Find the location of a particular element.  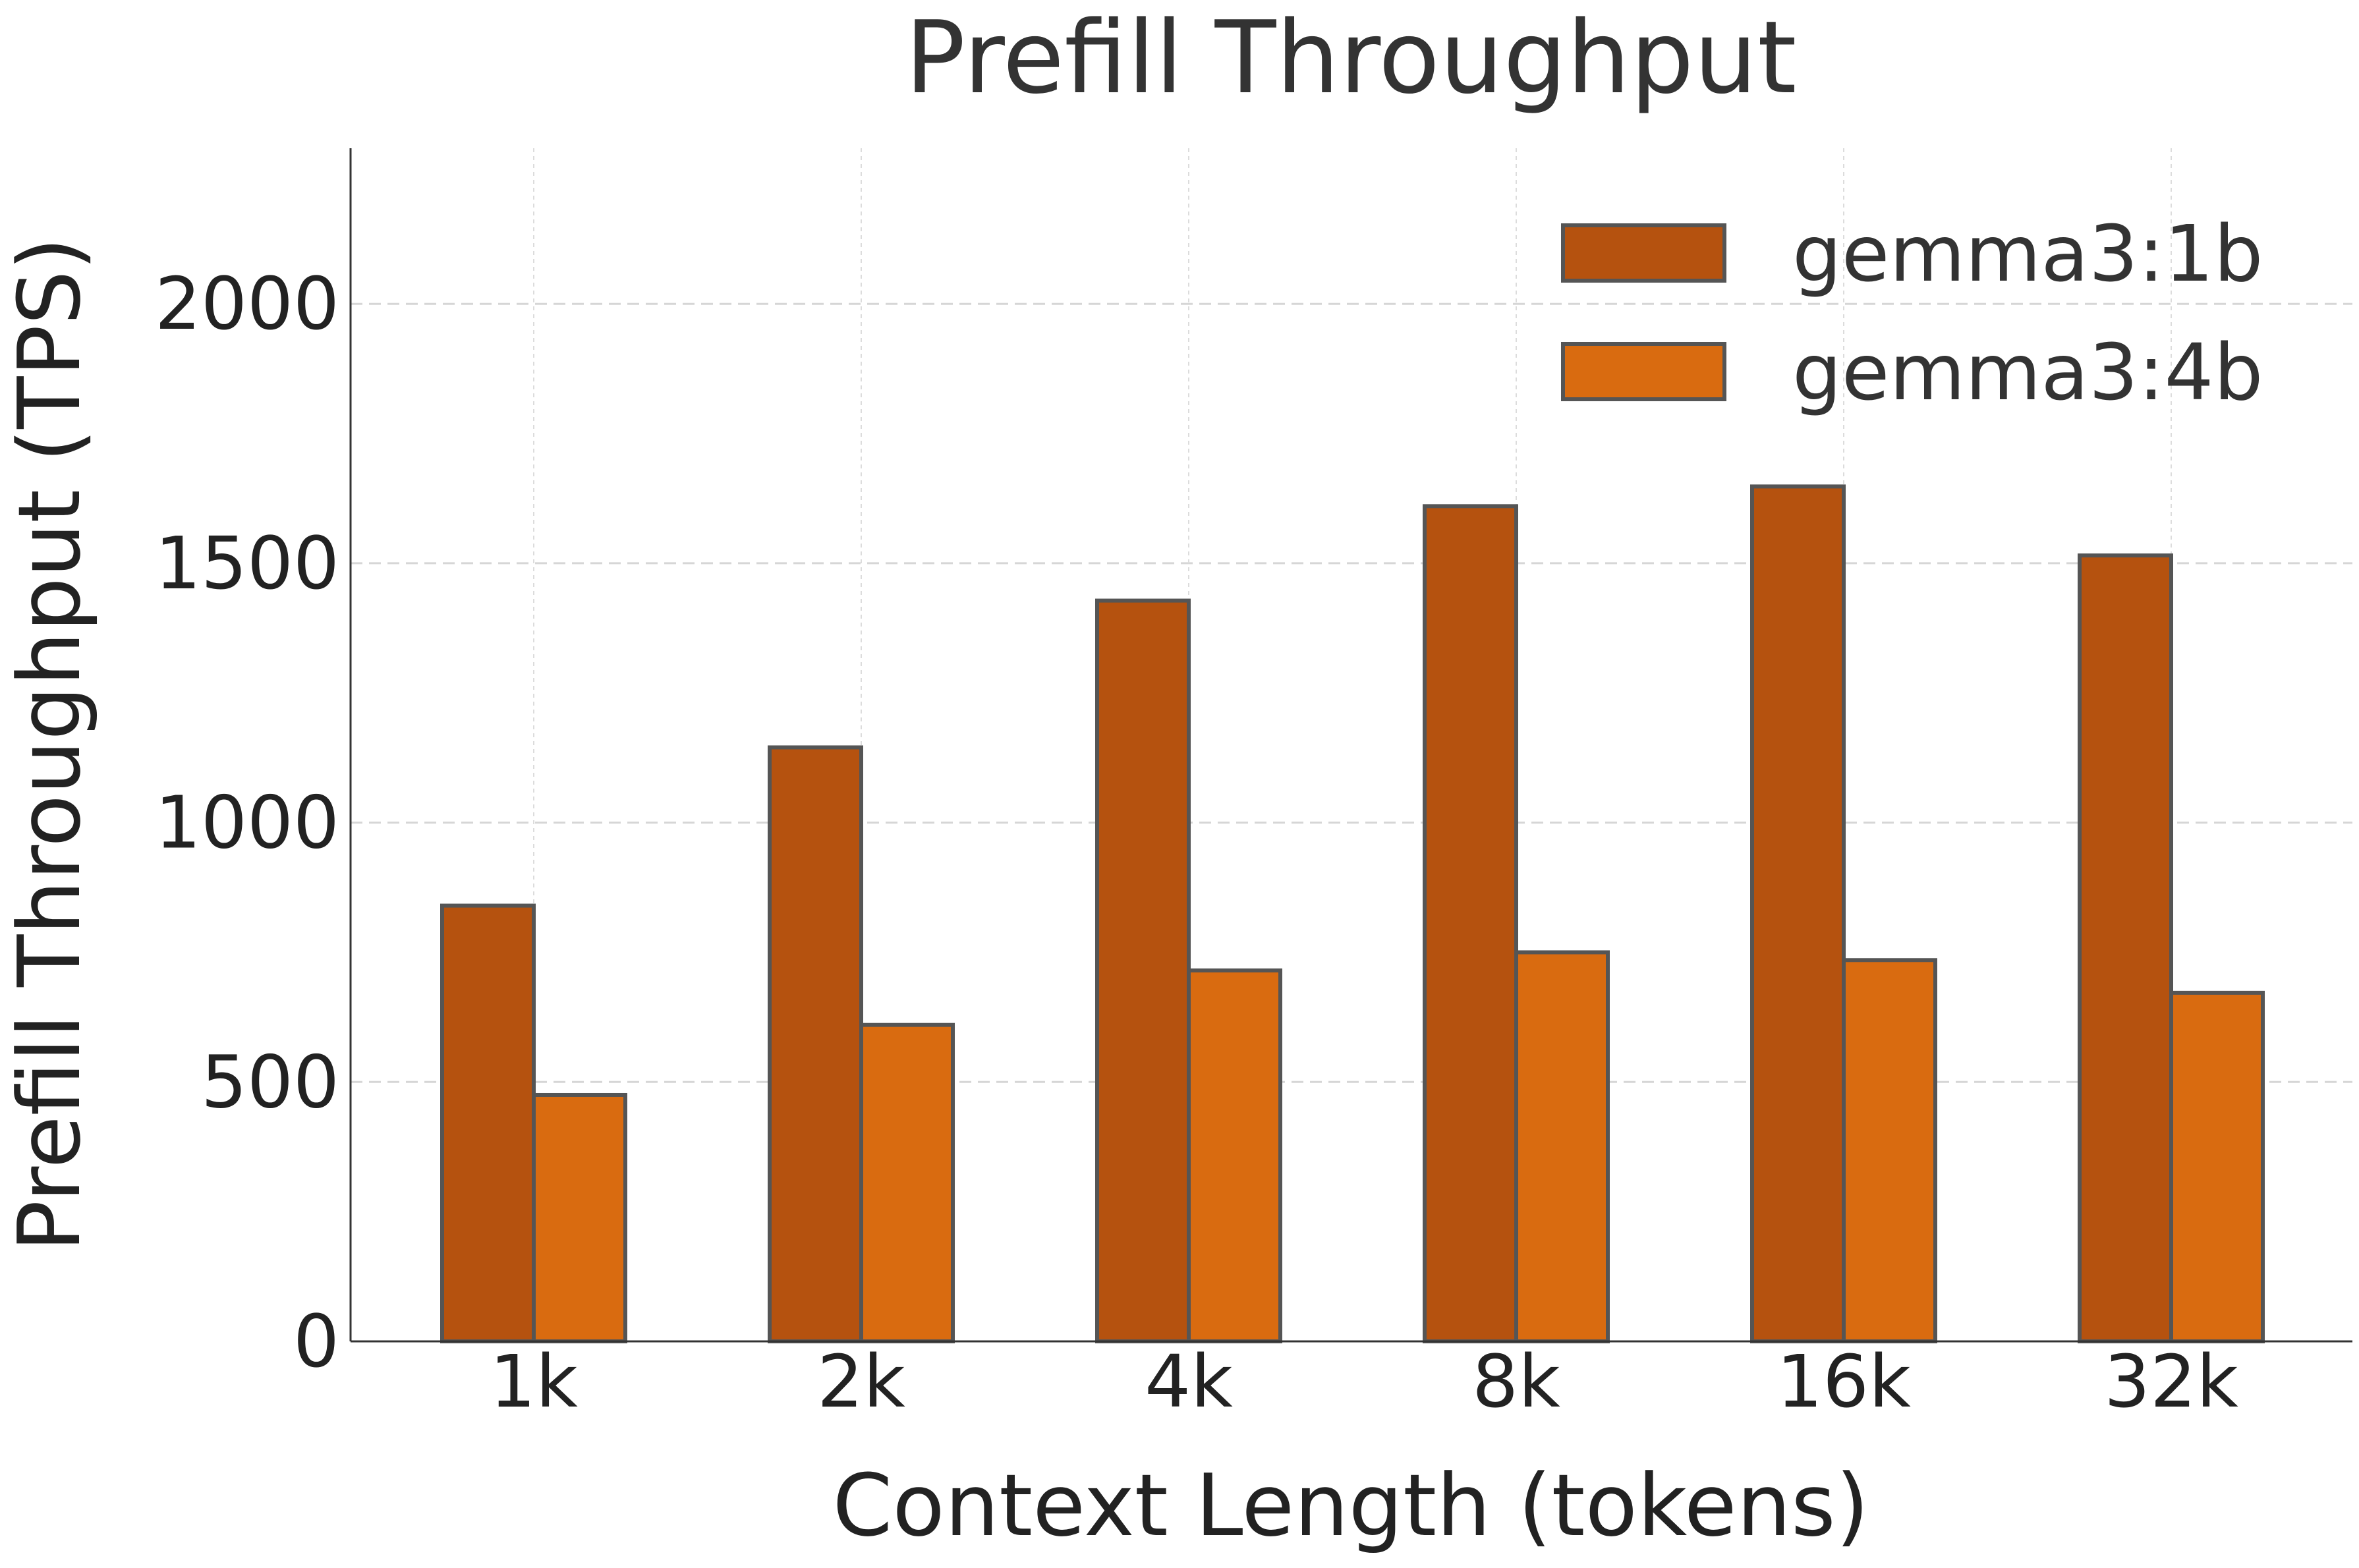

y-tick-label: 1500 is located at coordinates (247, 563).